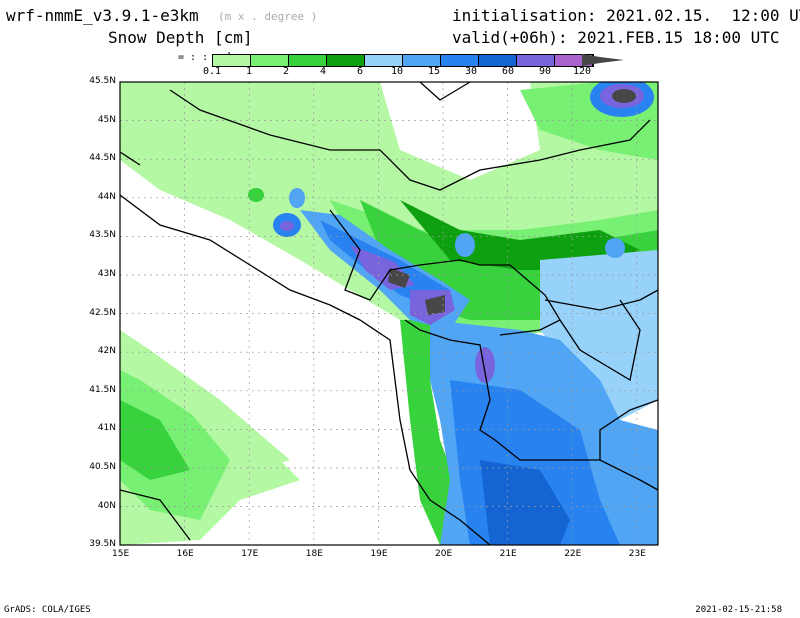  What do you see at coordinates (379, 554) in the screenshot?
I see `lon-tick-label: 19E` at bounding box center [379, 554].